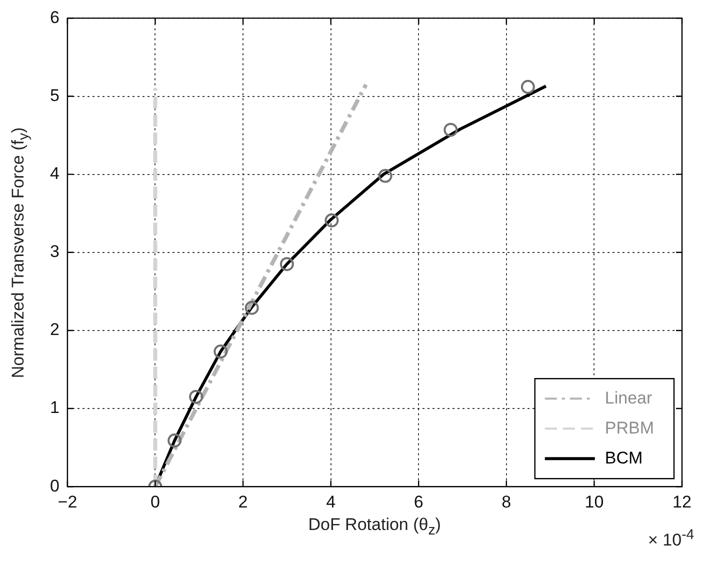  Describe the element at coordinates (629, 428) in the screenshot. I see `legend-label: PRBM` at that location.